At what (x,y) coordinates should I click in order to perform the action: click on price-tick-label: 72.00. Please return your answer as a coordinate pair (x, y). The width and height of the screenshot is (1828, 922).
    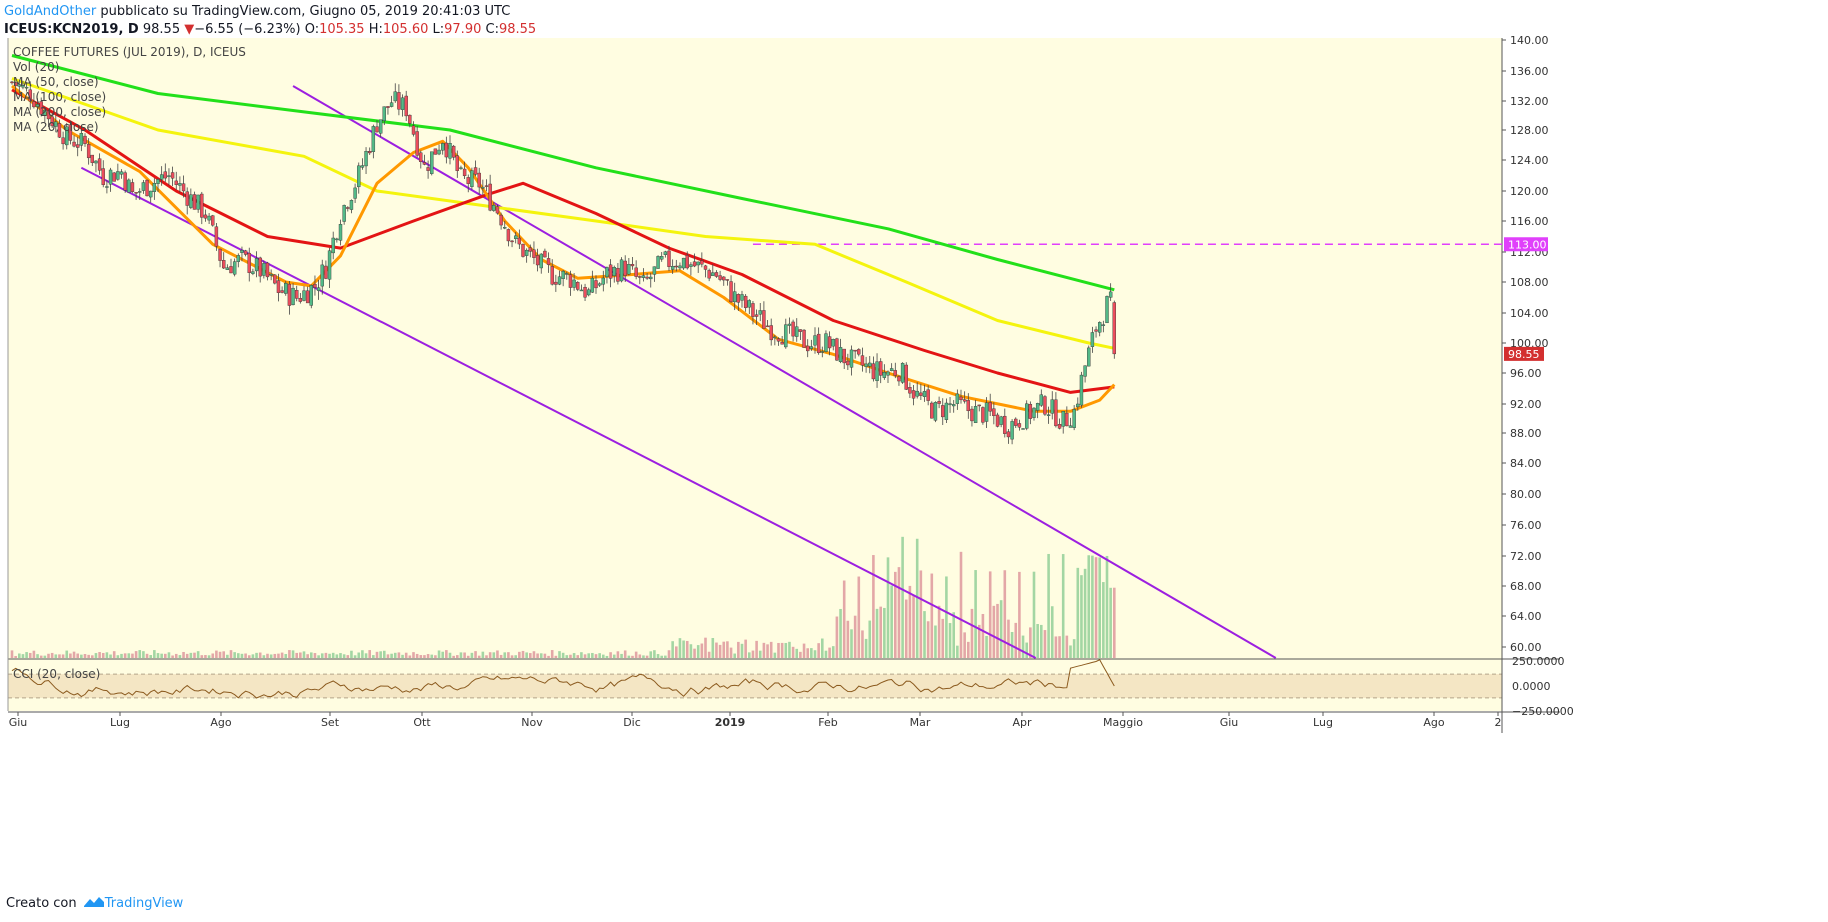
    Looking at the image, I should click on (1526, 556).